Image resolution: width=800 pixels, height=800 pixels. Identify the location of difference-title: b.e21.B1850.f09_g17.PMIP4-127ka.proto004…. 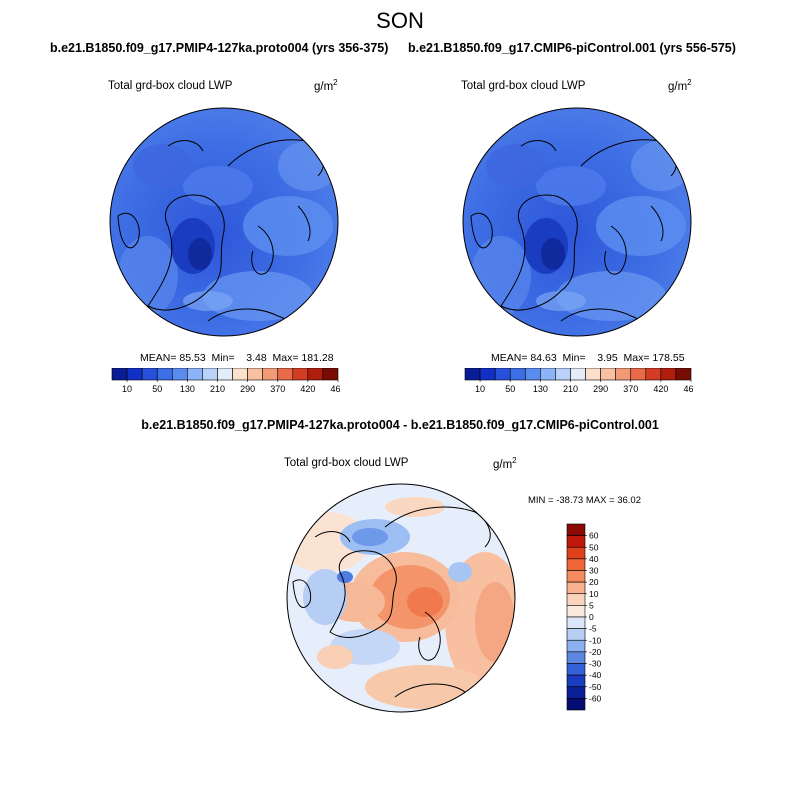
(400, 425).